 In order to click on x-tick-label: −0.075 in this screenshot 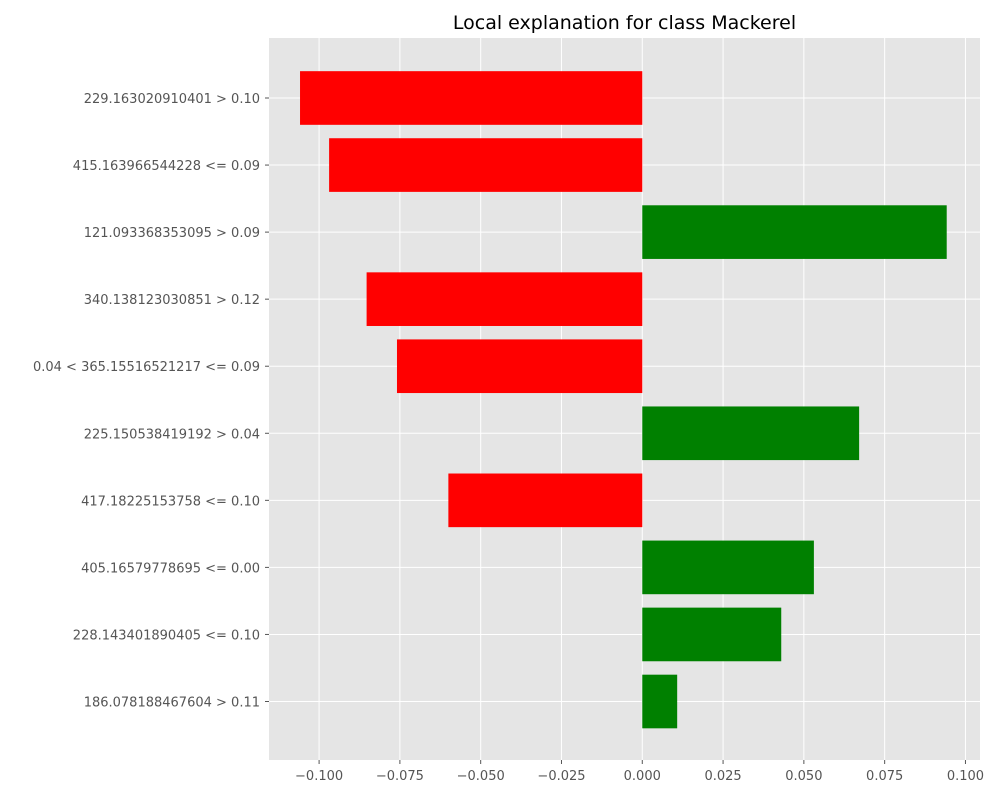, I will do `click(400, 776)`.